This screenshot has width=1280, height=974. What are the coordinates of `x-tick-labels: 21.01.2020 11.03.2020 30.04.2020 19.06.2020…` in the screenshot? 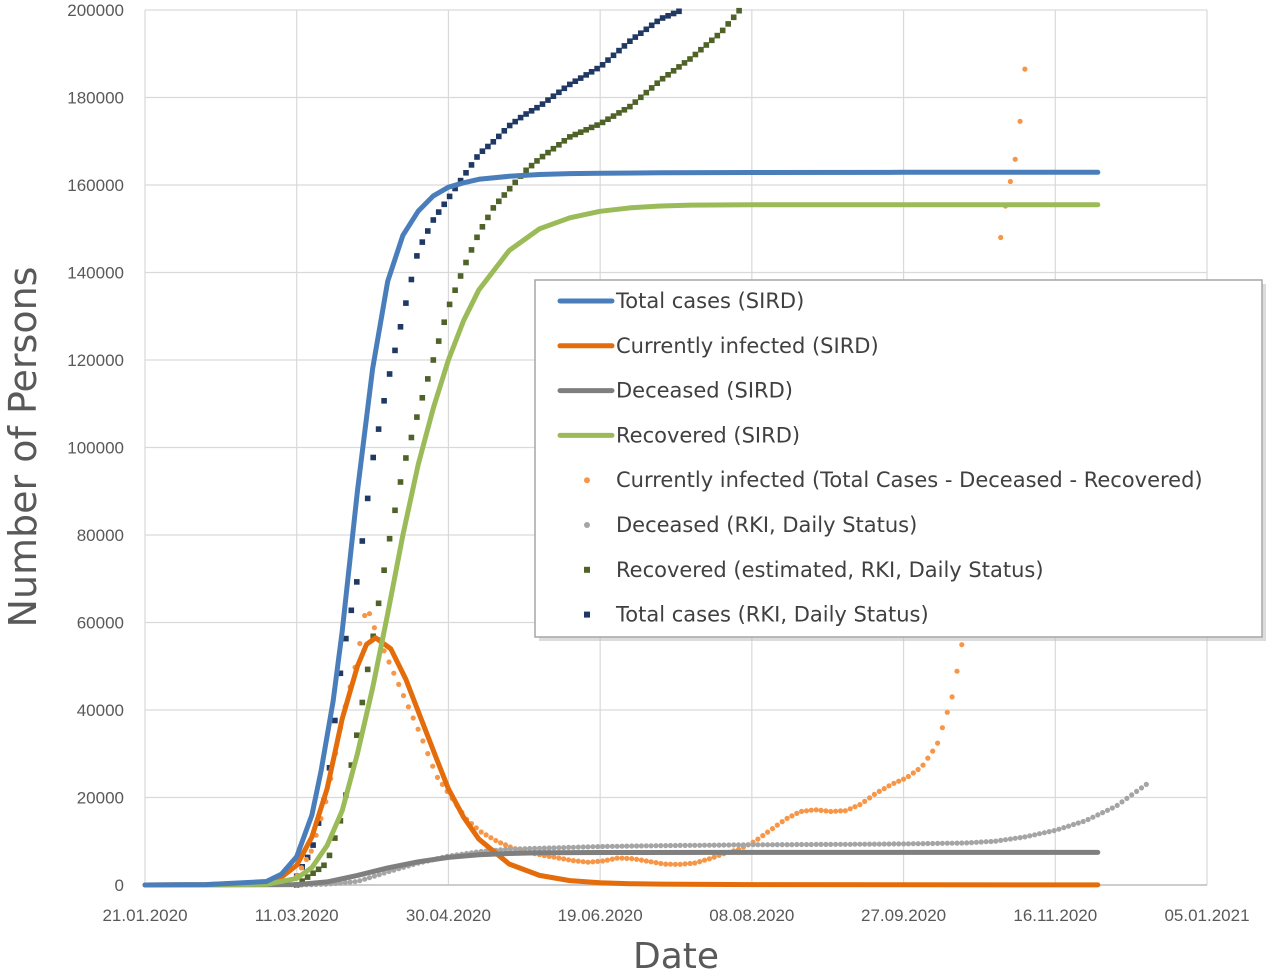 It's located at (675, 915).